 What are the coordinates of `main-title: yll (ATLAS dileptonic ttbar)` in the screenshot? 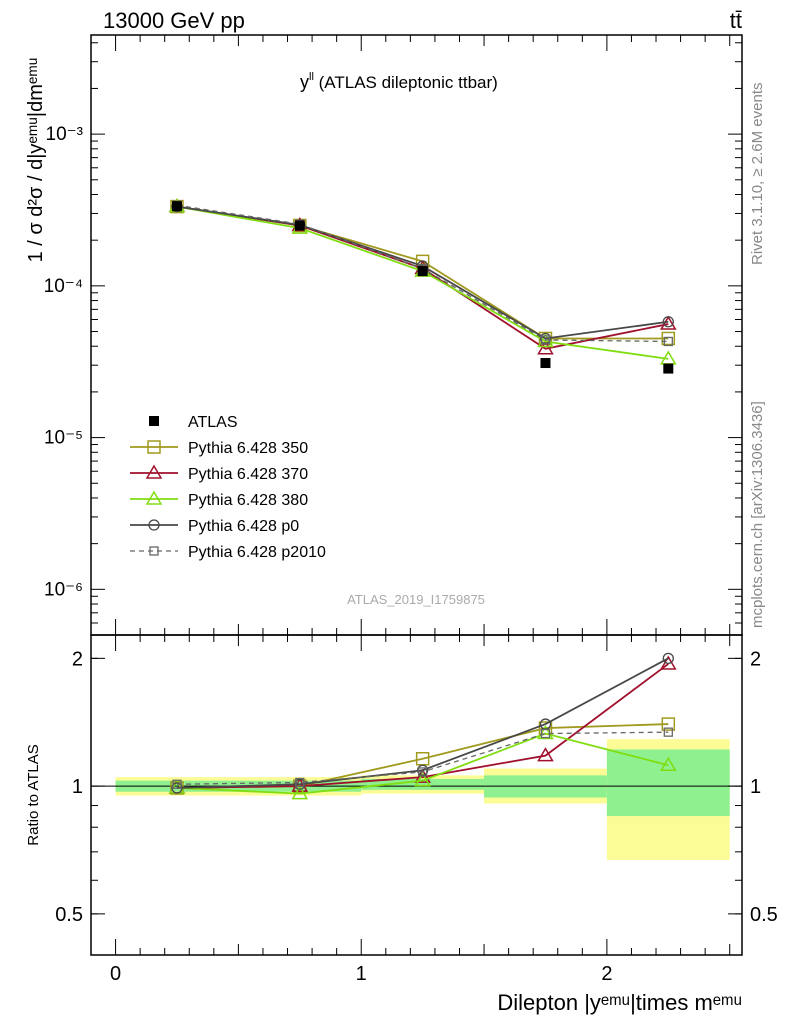 It's located at (399, 81).